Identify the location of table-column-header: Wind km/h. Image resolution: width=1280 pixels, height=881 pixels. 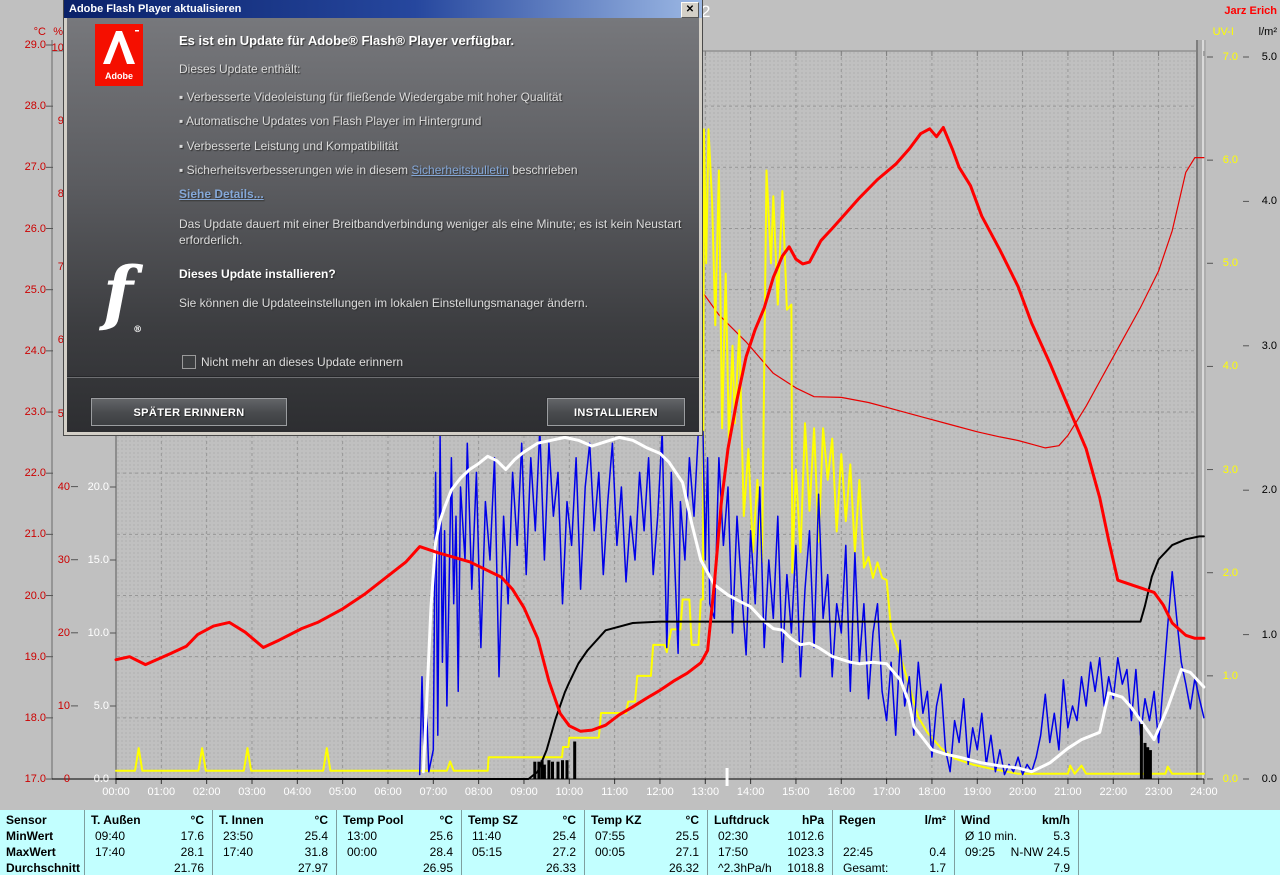
(1015, 820).